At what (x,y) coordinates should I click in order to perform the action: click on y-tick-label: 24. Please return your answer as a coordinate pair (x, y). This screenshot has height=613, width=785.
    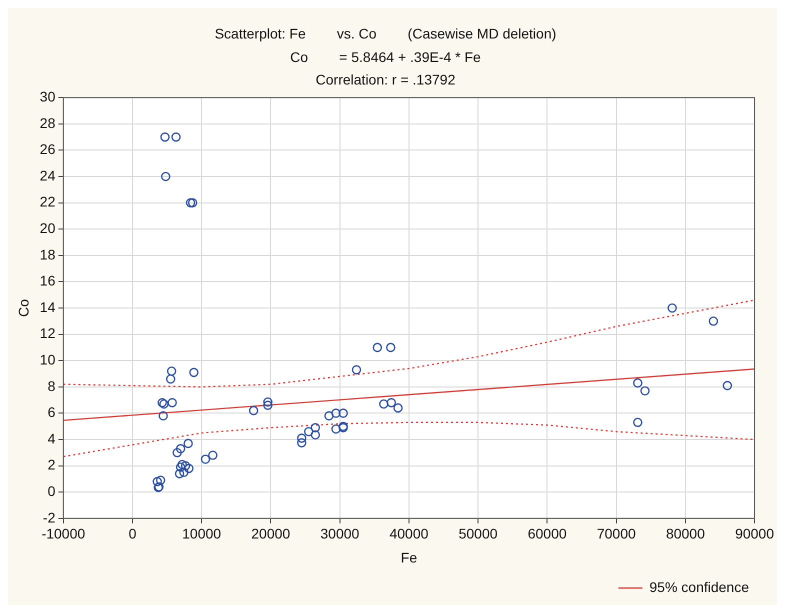
    Looking at the image, I should click on (48, 175).